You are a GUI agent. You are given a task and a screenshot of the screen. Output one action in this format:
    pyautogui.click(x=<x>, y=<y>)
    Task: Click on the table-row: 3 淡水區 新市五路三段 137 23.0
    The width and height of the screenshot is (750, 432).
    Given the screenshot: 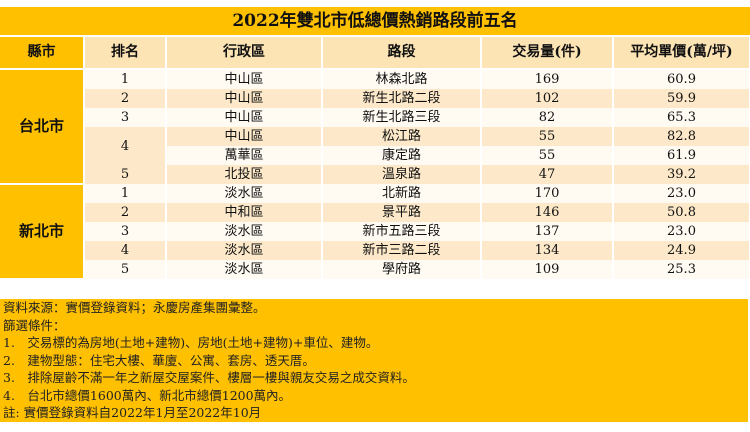 What is the action you would take?
    pyautogui.click(x=375, y=231)
    